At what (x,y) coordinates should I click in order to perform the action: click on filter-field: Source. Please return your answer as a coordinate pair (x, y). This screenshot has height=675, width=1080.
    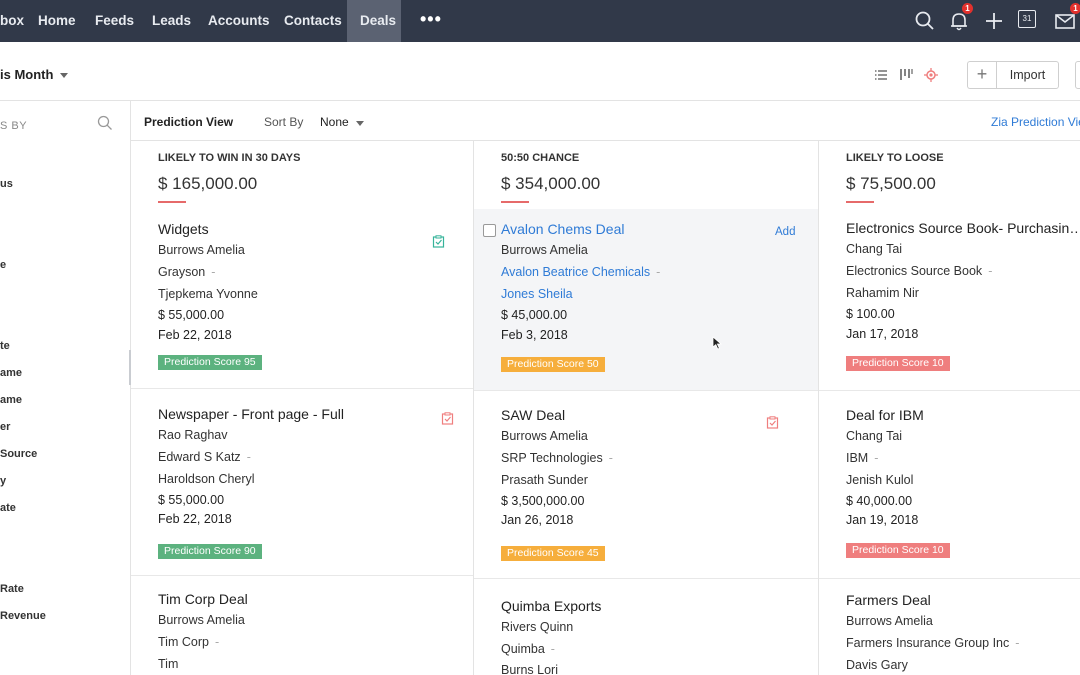
    Looking at the image, I should click on (19, 454).